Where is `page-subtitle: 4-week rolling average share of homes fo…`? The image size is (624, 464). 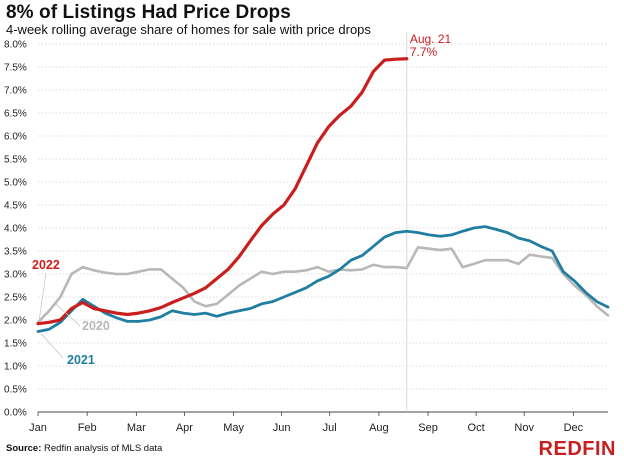
page-subtitle: 4-week rolling average share of homes fo… is located at coordinates (188, 29).